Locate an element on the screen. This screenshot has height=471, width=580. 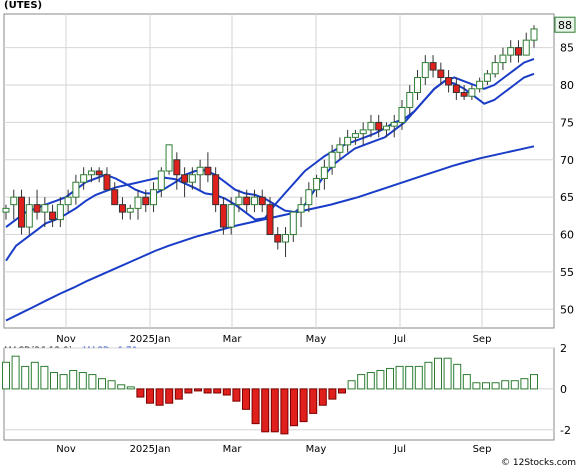
last-price-label: 88 is located at coordinates (565, 25).